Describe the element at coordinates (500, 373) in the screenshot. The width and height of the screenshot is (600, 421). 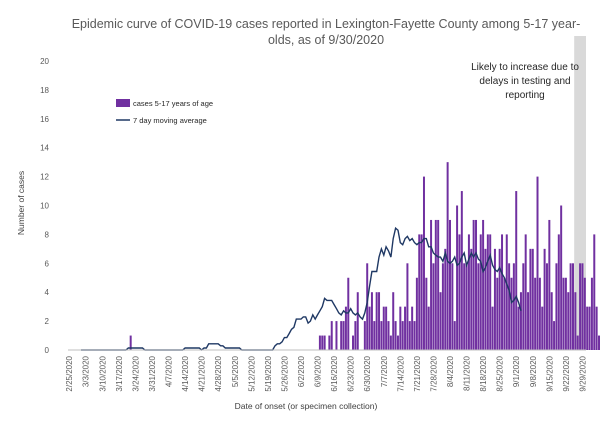
I see `x-tick-label: 8/25/2020` at that location.